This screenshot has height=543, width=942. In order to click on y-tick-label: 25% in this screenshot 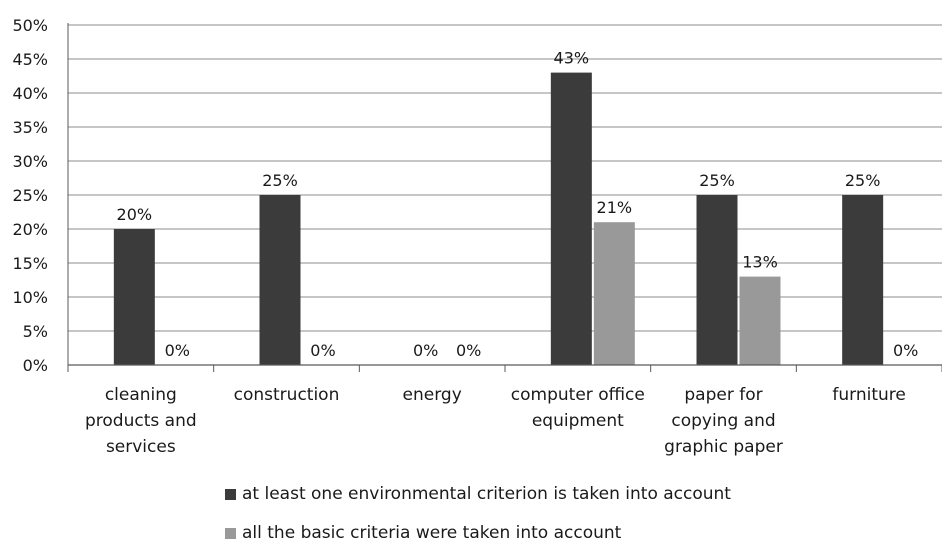, I will do `click(30, 195)`.